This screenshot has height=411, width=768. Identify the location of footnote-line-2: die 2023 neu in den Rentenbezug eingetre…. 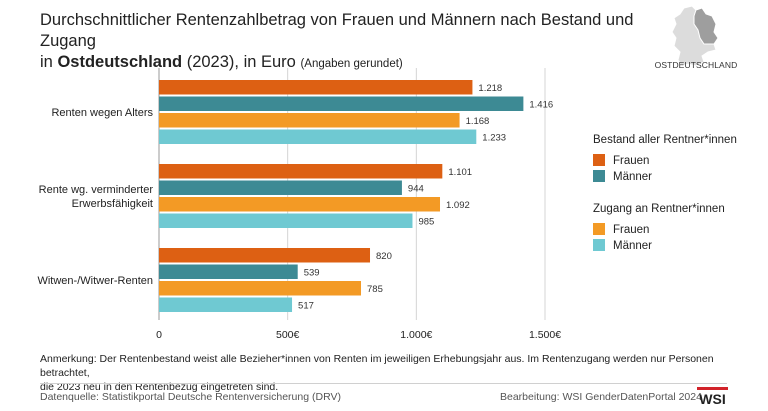
(159, 387).